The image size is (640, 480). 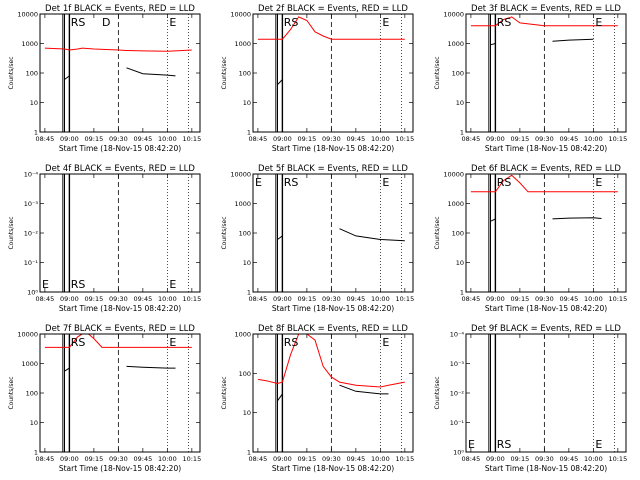 I want to click on panel-title: Det 1f BLACK = Events, RED = LLD, so click(x=120, y=9).